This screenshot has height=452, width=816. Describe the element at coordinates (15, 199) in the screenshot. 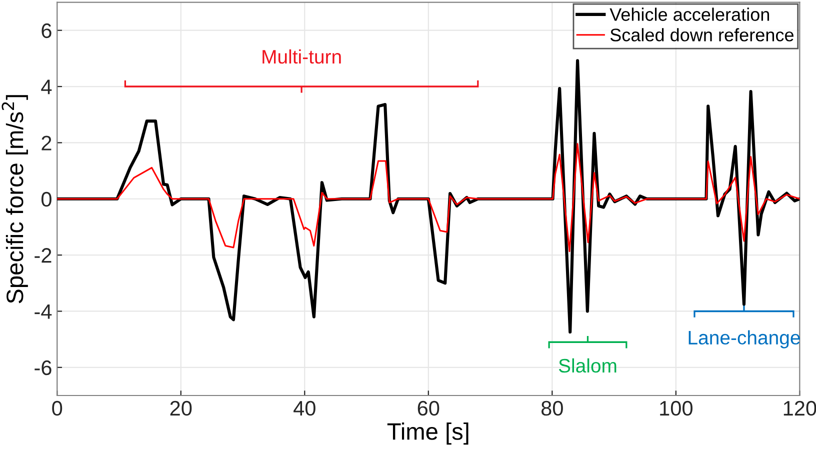

I see `y-axis-title: Specific force [m/s$^{2}$]` at that location.